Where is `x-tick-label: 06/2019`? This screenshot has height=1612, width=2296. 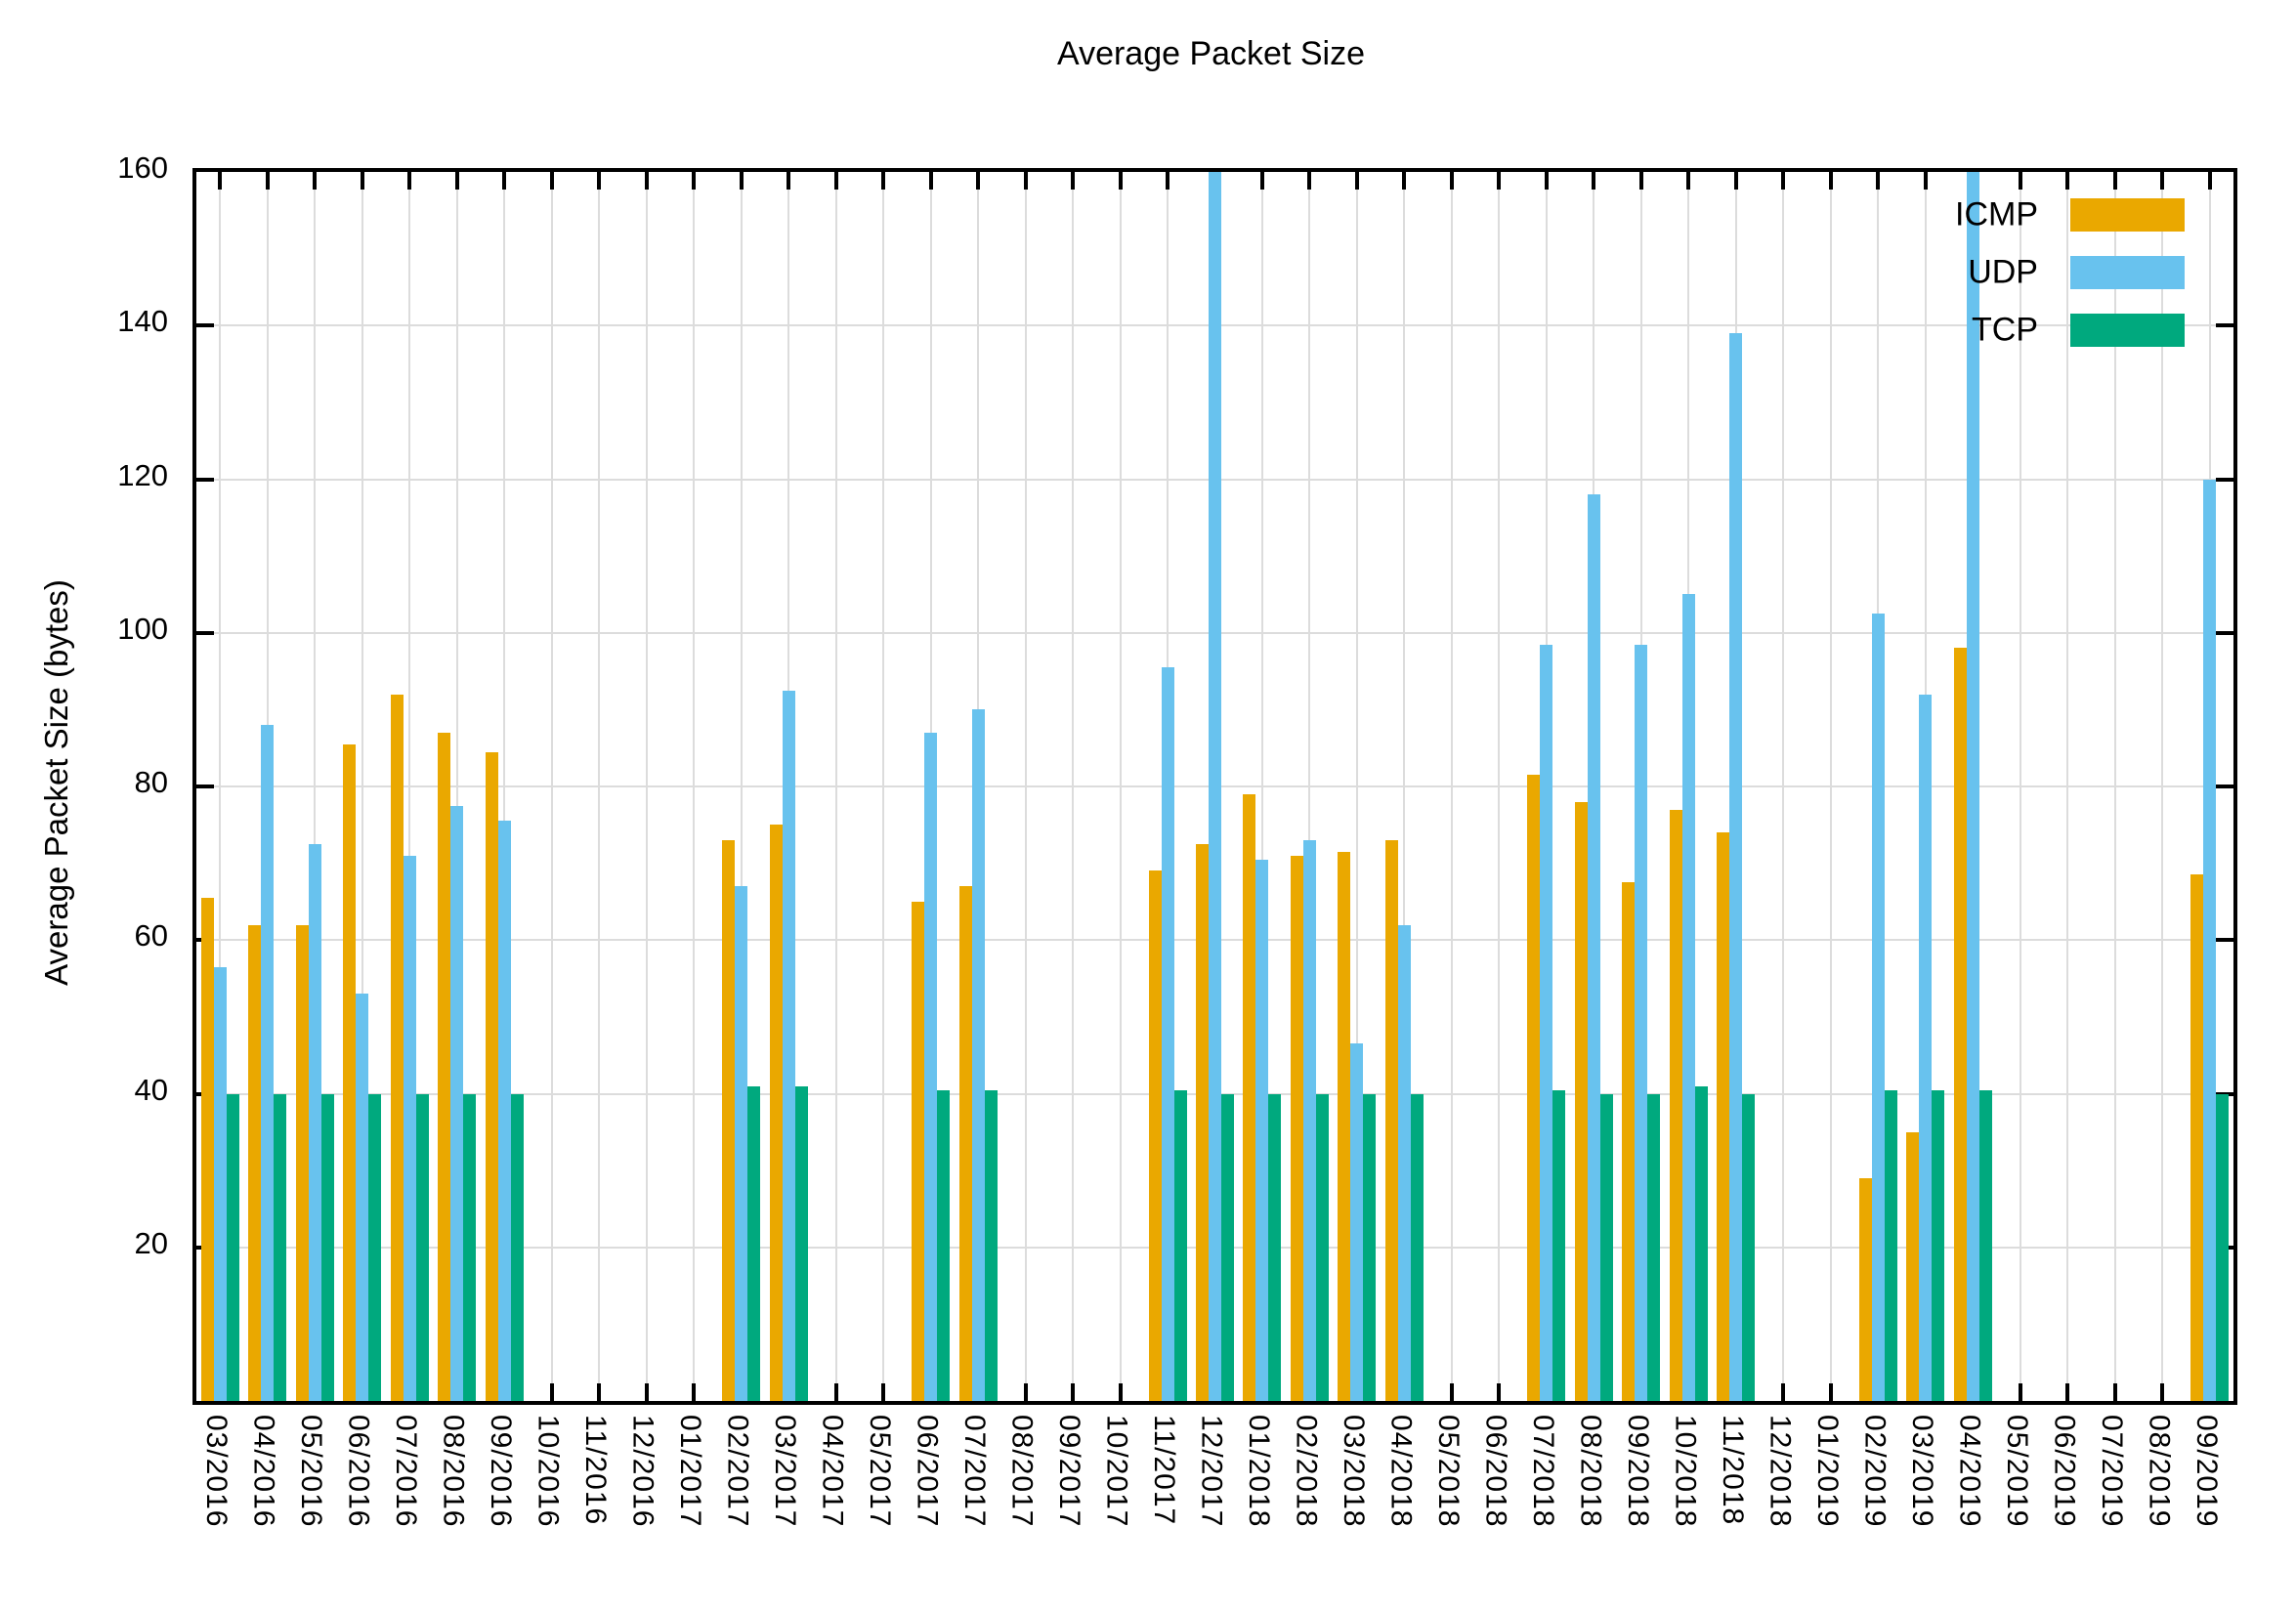 x-tick-label: 06/2019 is located at coordinates (2064, 1471).